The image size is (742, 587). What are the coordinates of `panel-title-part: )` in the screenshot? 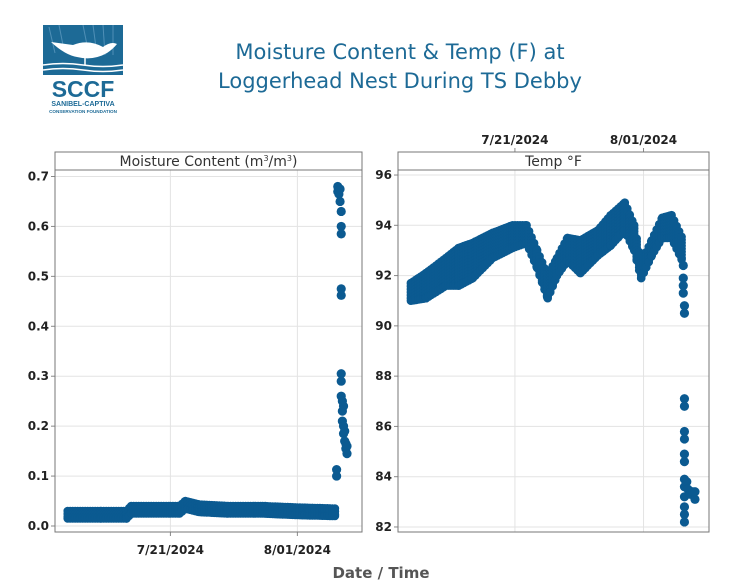 It's located at (294, 162).